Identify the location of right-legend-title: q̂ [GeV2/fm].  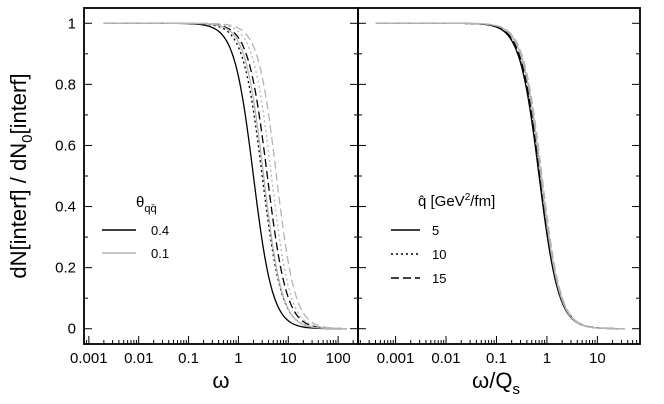
(456, 201).